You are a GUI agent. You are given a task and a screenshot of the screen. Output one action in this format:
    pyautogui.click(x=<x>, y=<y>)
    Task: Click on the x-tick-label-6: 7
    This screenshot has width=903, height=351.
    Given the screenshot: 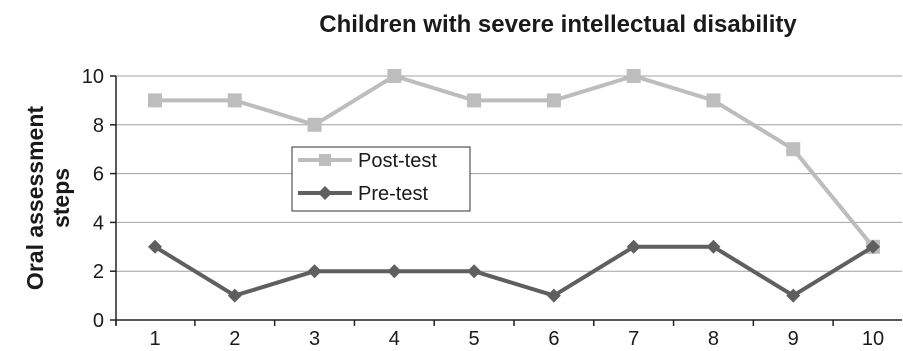 What is the action you would take?
    pyautogui.click(x=633, y=339)
    